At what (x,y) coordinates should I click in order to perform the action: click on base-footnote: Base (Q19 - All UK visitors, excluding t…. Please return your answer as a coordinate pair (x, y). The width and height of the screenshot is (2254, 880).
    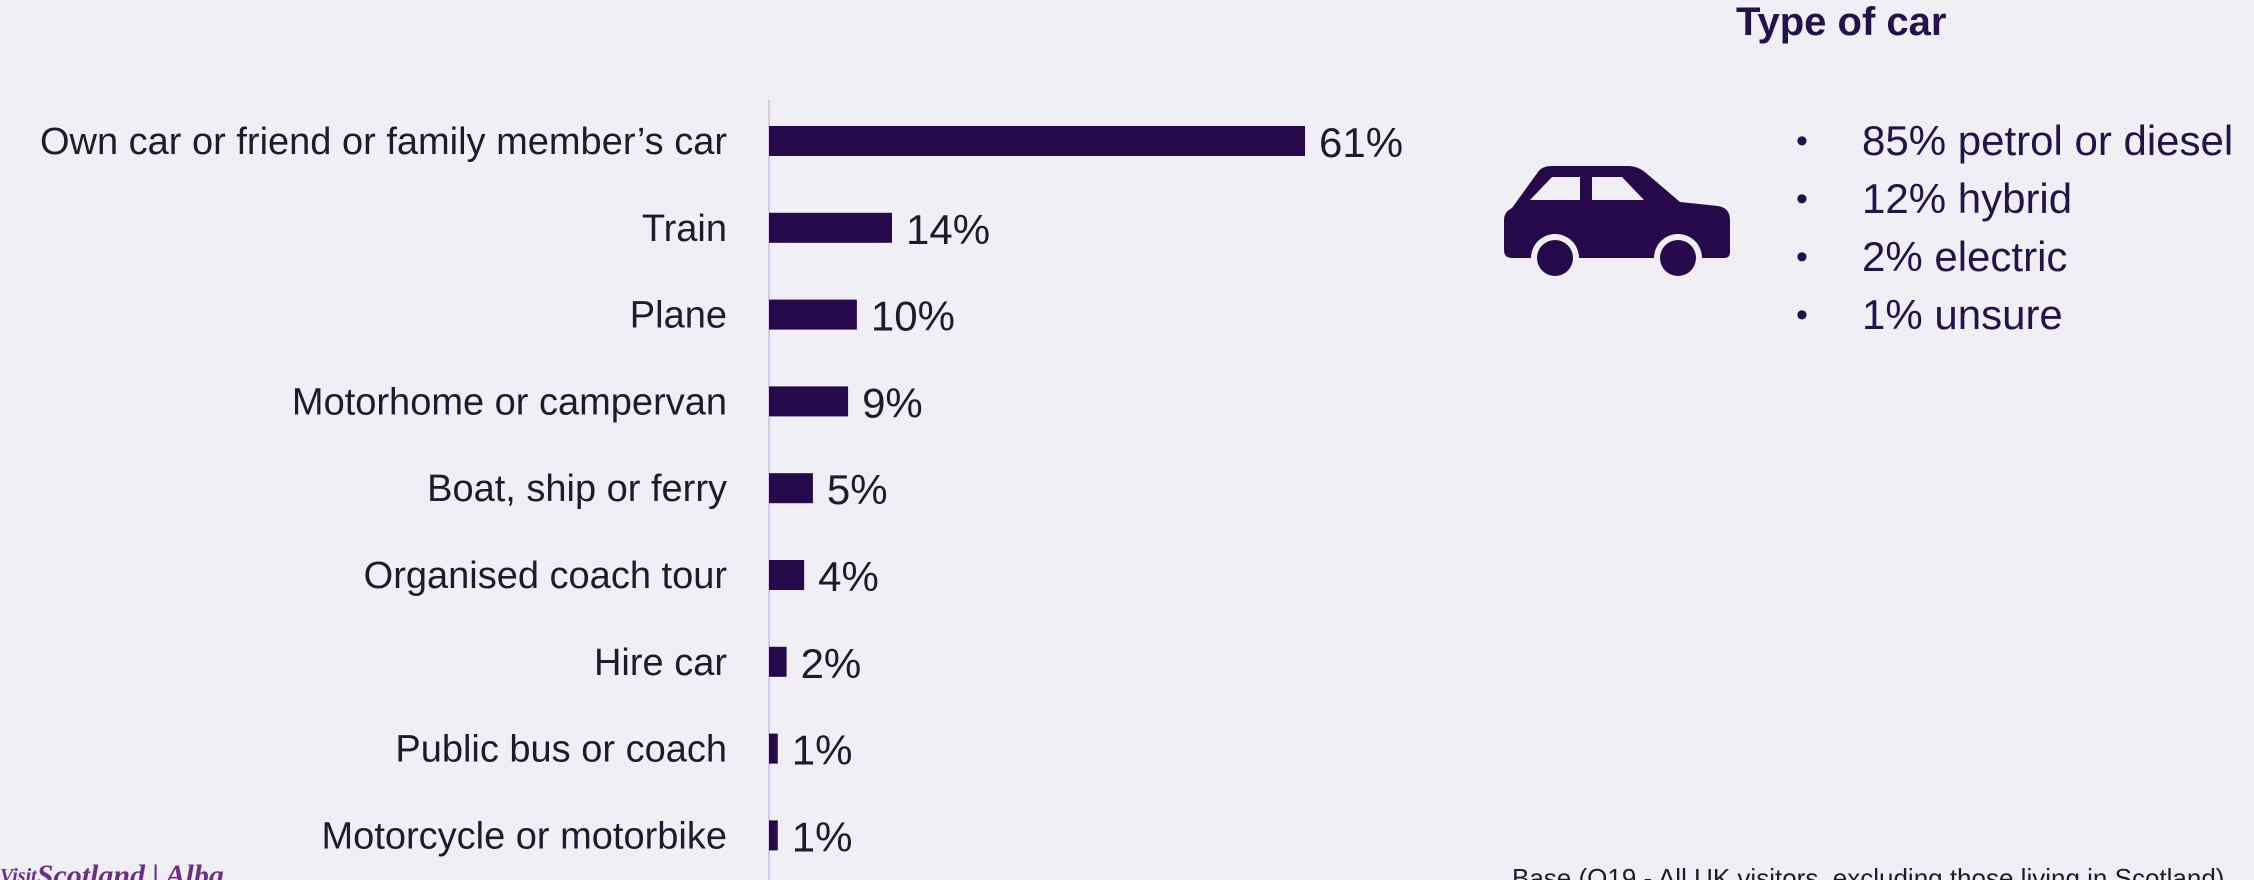
    Looking at the image, I should click on (1868, 871).